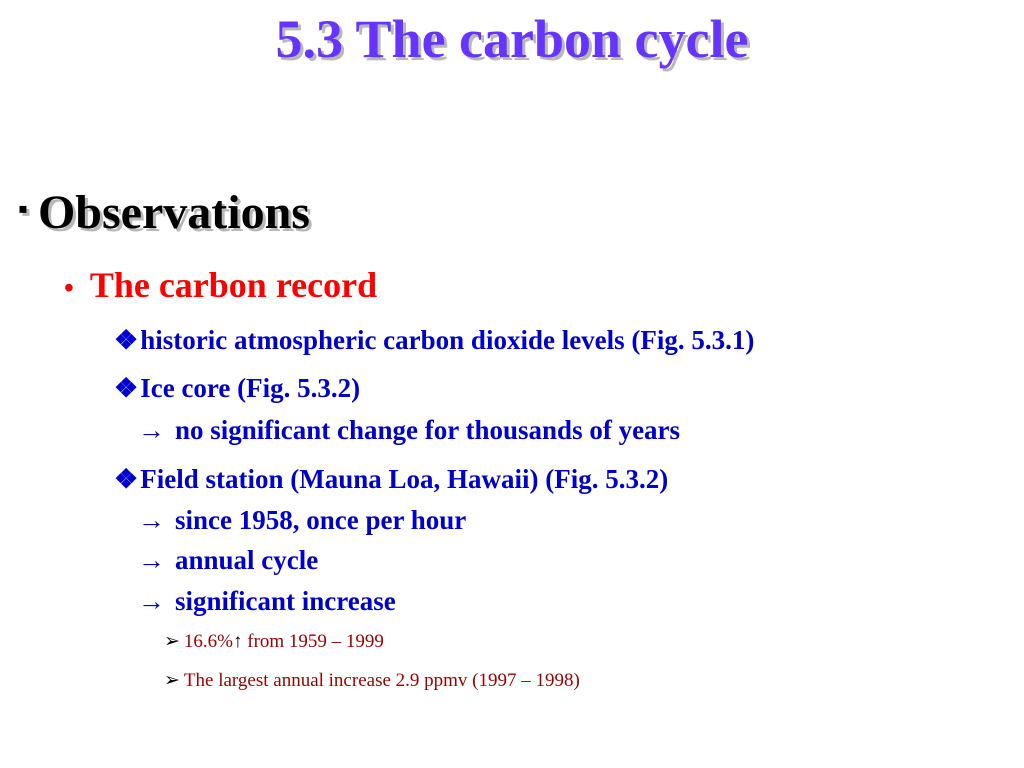  I want to click on sub-item-label: since 1958, once per hour, so click(321, 520).